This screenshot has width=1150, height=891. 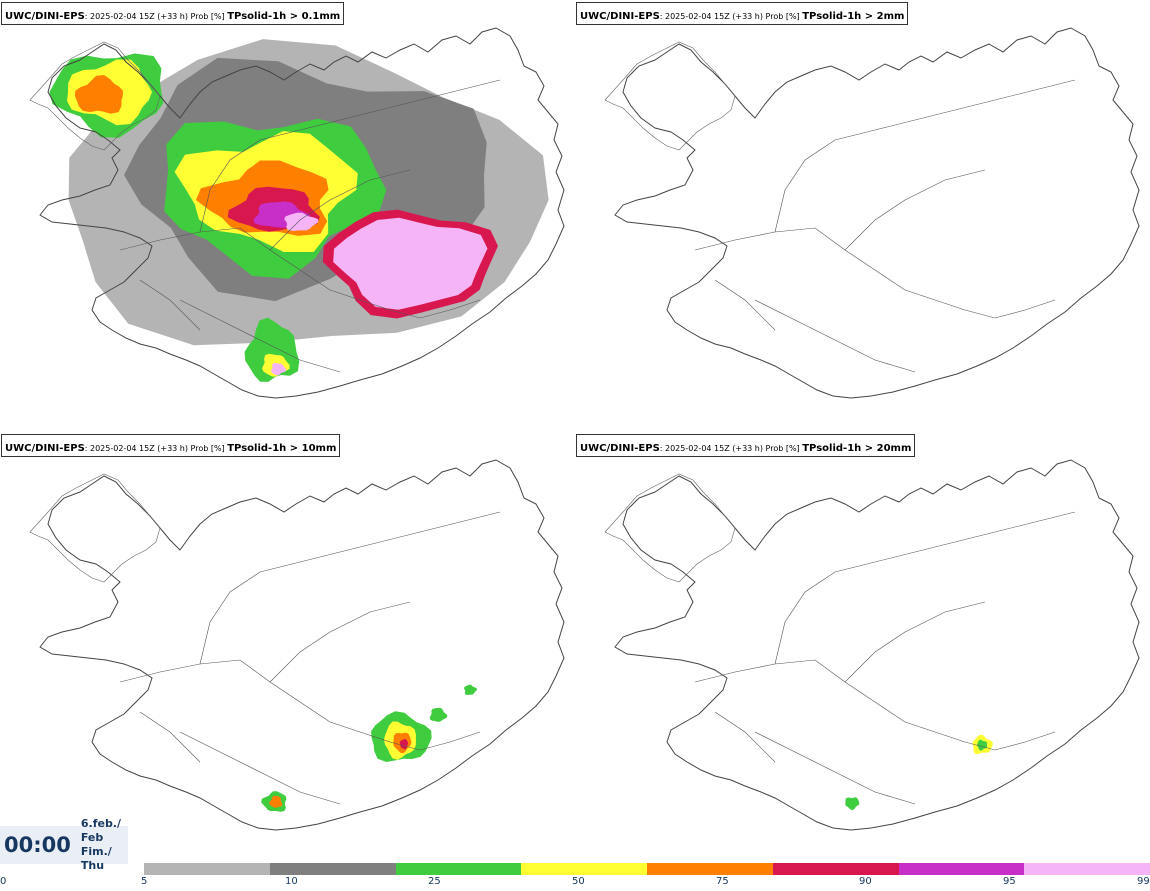 I want to click on variable-threshold: TPsolid-1h > 2mm, so click(x=853, y=16).